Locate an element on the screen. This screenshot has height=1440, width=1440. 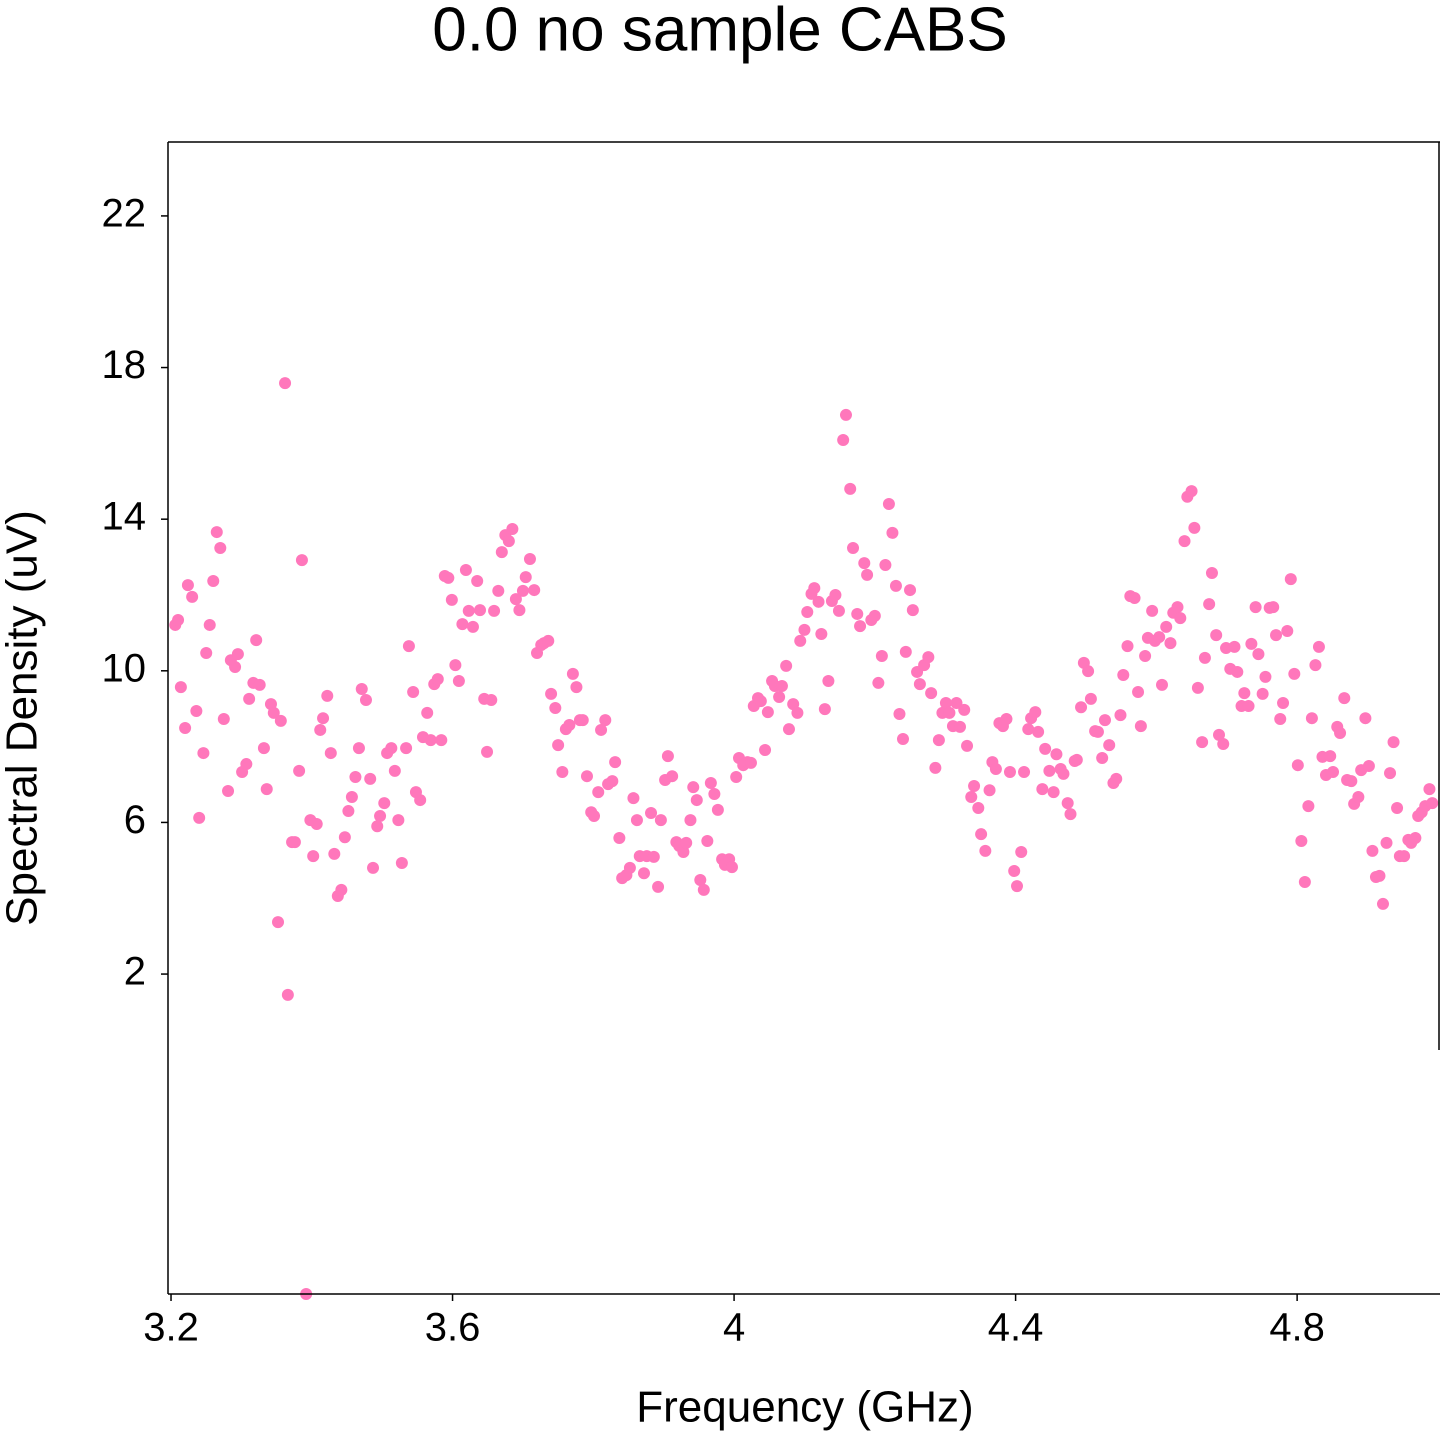
x-tick-label: 3.6 is located at coordinates (453, 1328).